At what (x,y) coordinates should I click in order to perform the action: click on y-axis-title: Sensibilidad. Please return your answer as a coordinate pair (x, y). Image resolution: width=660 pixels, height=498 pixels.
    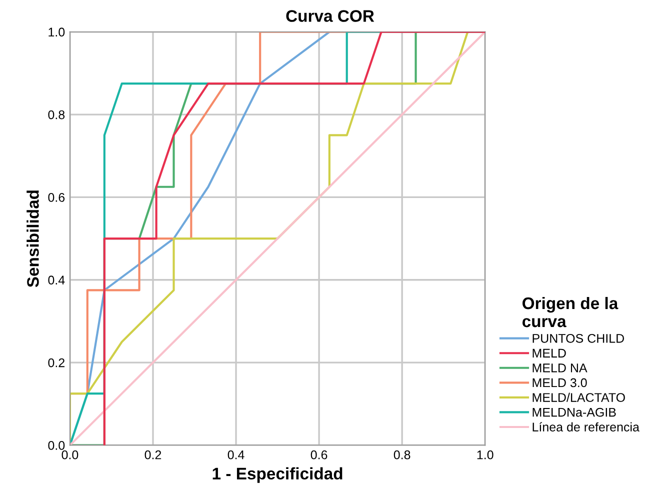
    Looking at the image, I should click on (32, 239).